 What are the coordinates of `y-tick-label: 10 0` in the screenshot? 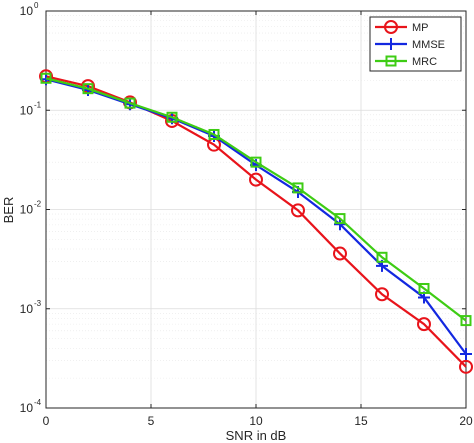 It's located at (29, 9).